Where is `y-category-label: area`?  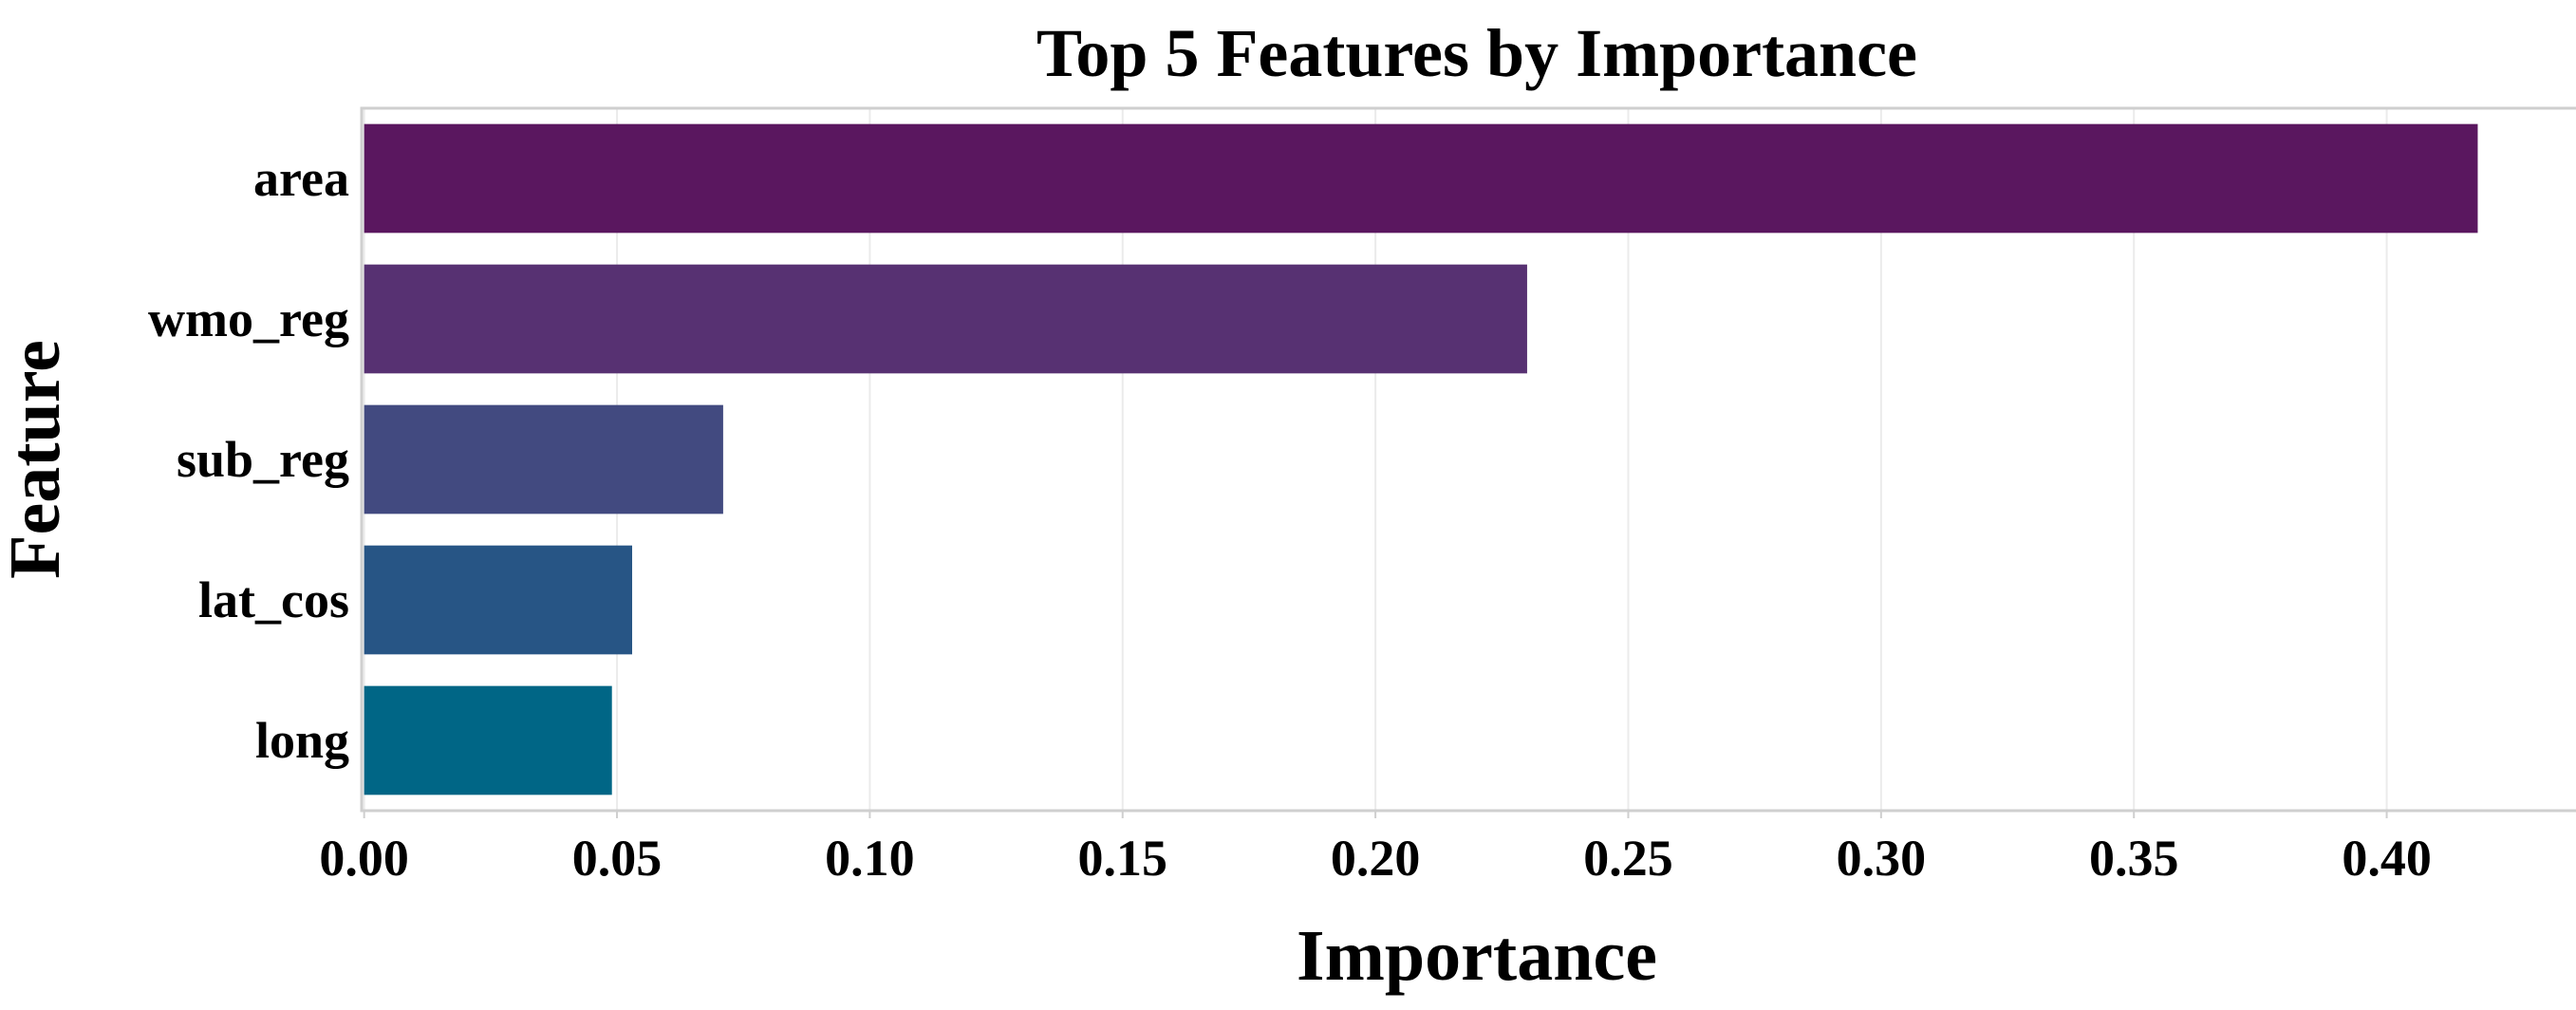
y-category-label: area is located at coordinates (301, 178).